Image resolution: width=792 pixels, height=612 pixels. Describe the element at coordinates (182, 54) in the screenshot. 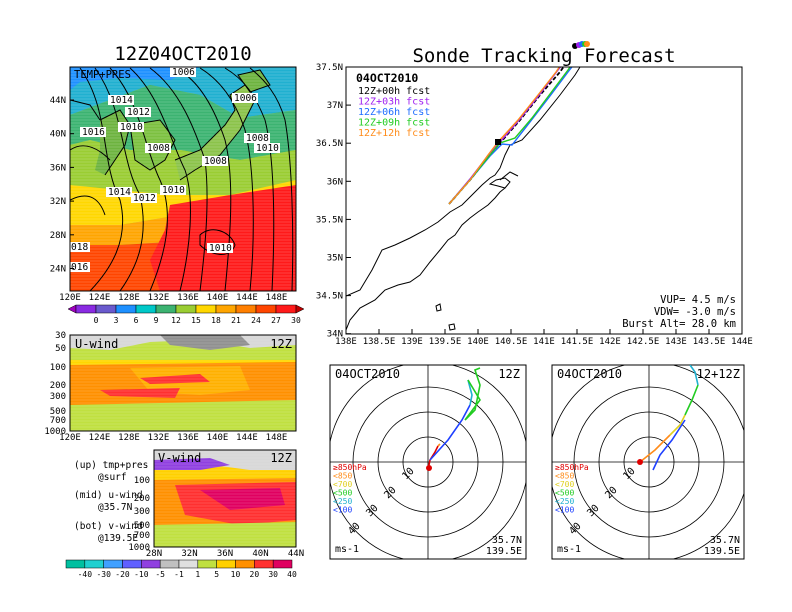

I see `map-title: 12Z04OCT2010` at that location.